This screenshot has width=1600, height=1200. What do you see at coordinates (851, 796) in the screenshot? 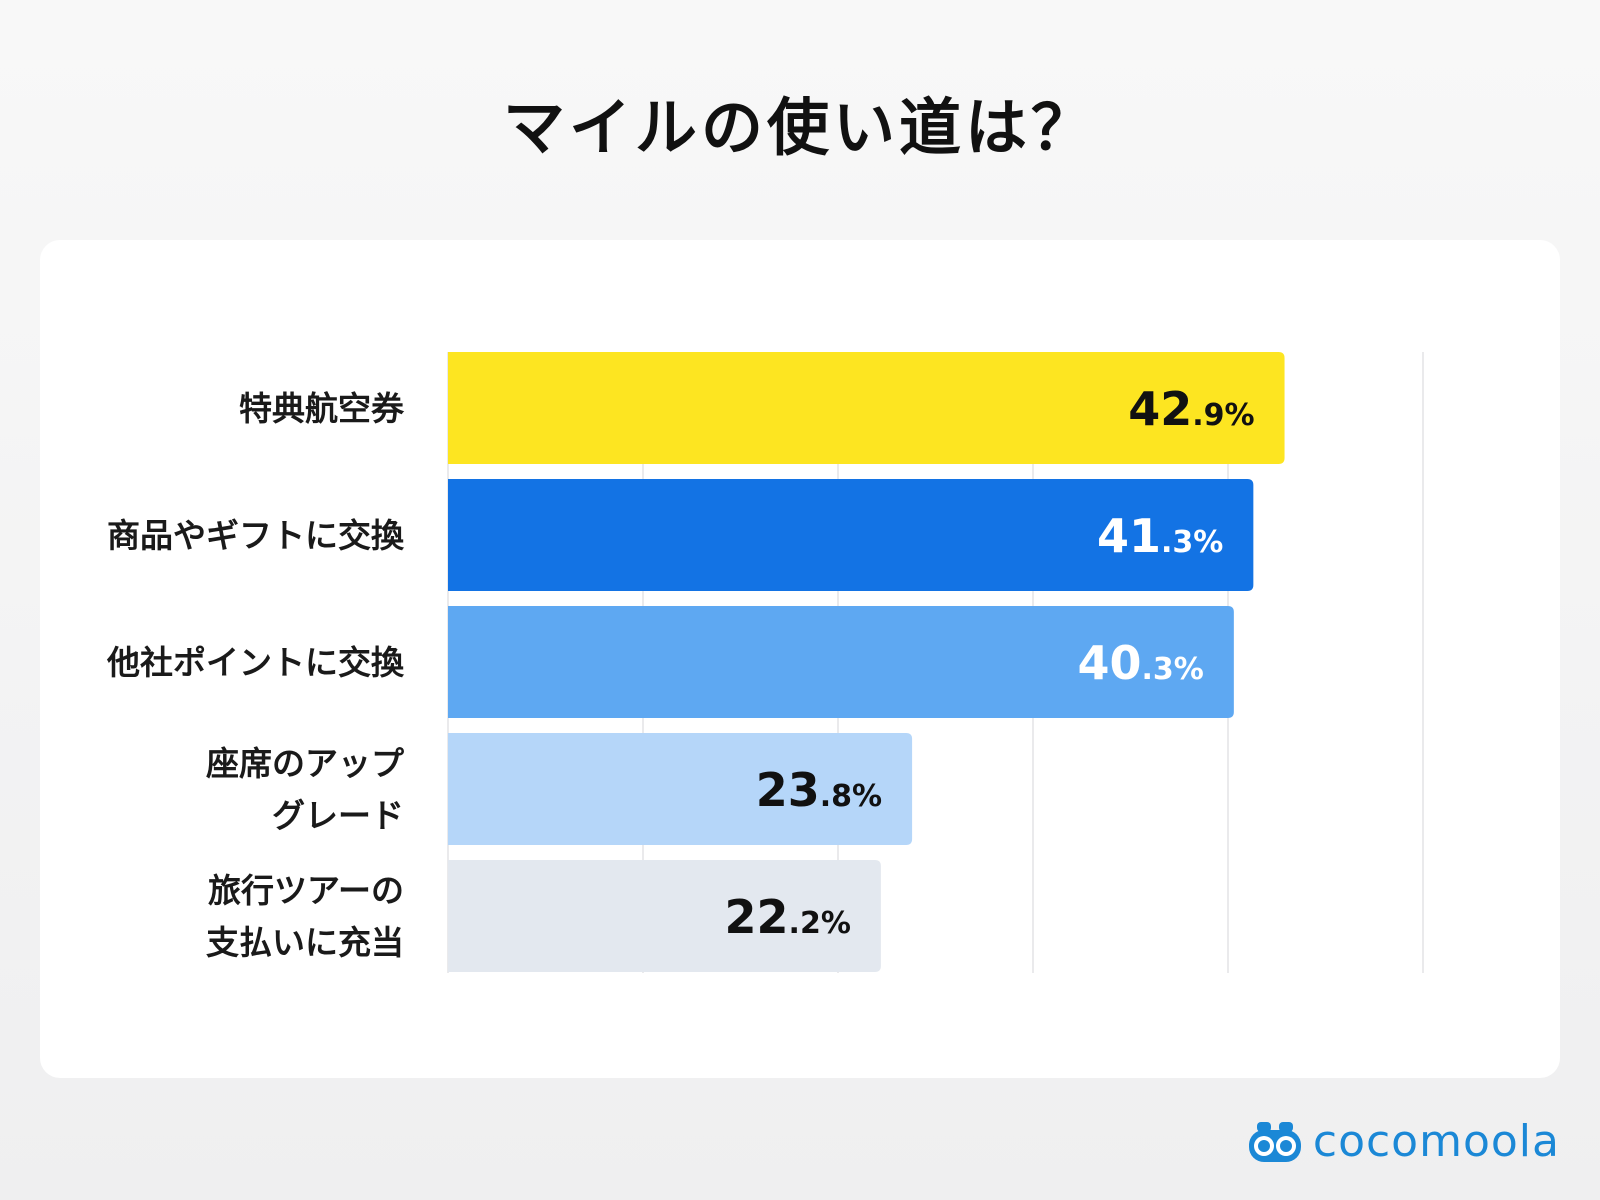
I see `value-label-decimal: .8%` at bounding box center [851, 796].